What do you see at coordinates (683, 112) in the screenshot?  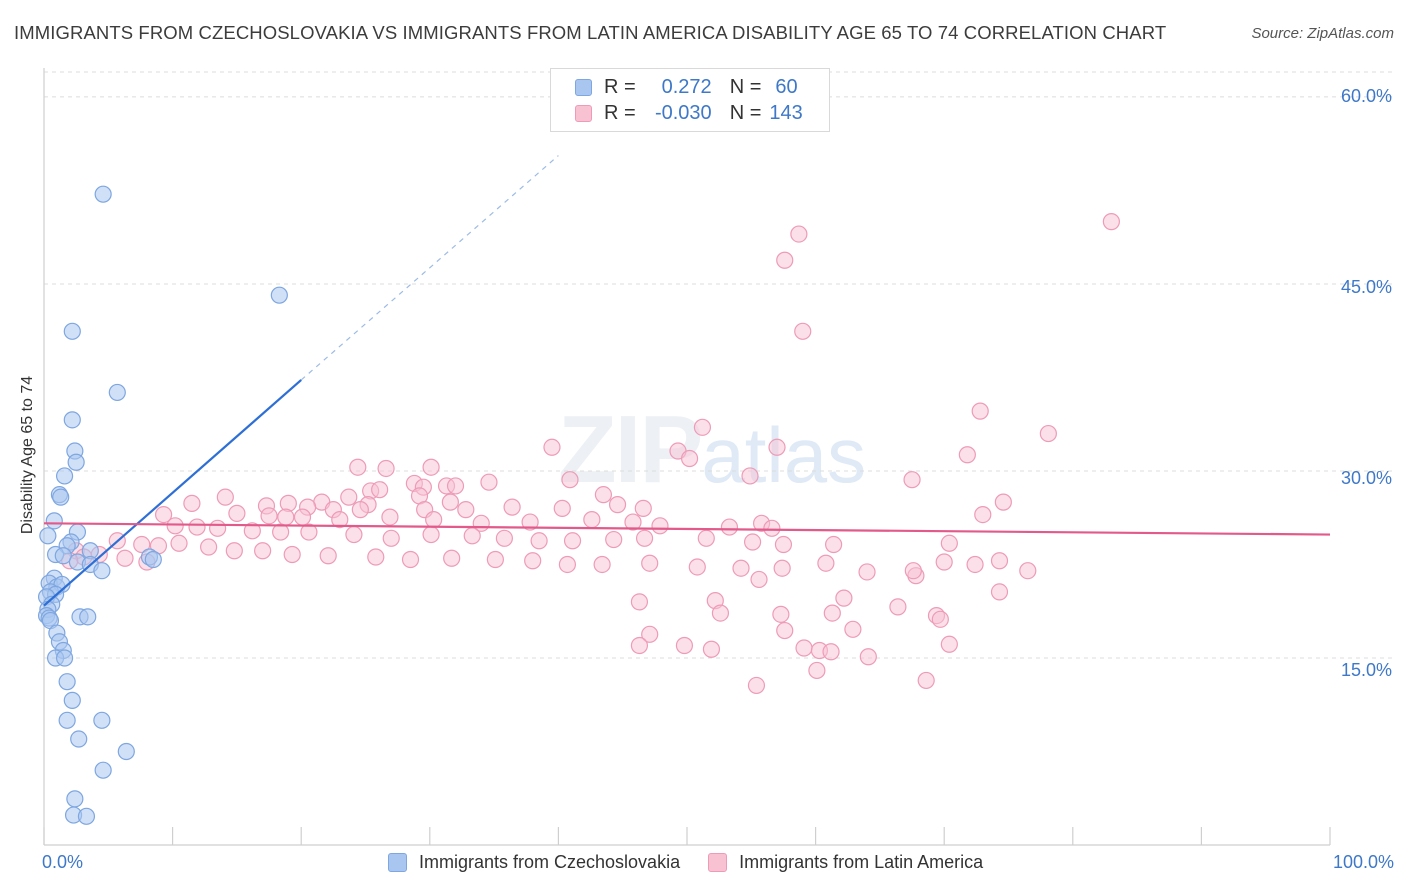 I see `r-value: -0.030` at bounding box center [683, 112].